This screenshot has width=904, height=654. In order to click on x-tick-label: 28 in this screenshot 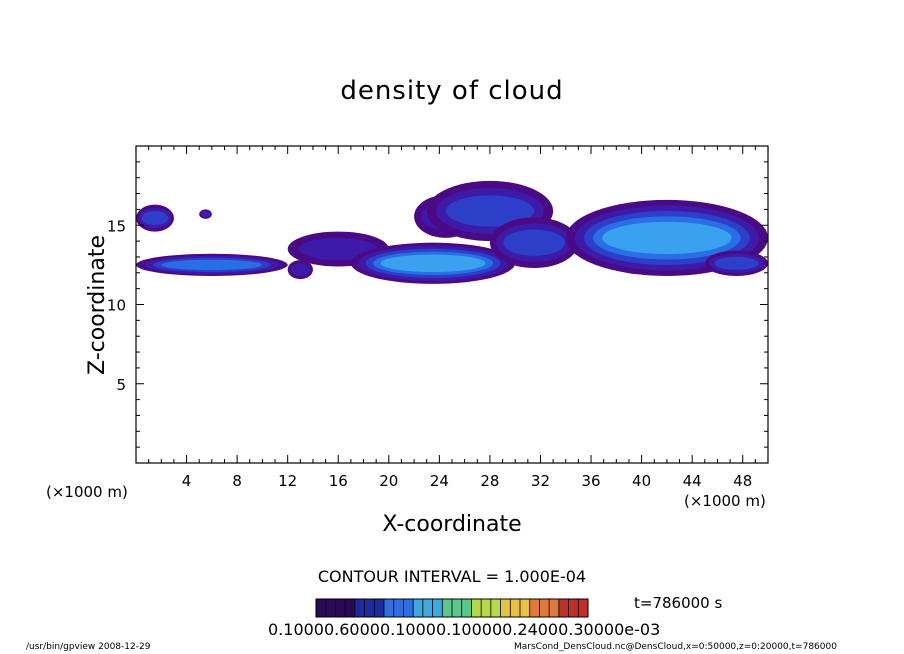, I will do `click(489, 481)`.